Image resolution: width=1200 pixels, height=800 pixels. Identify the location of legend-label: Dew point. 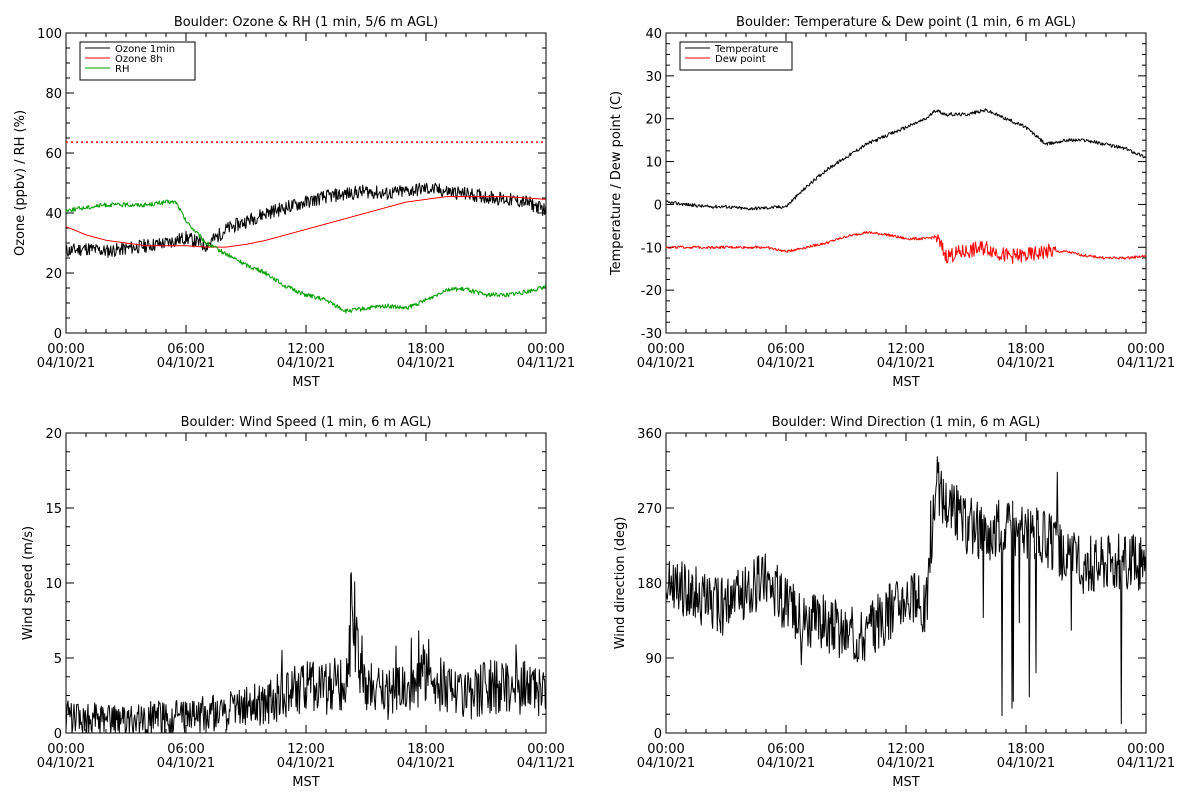
(740, 59).